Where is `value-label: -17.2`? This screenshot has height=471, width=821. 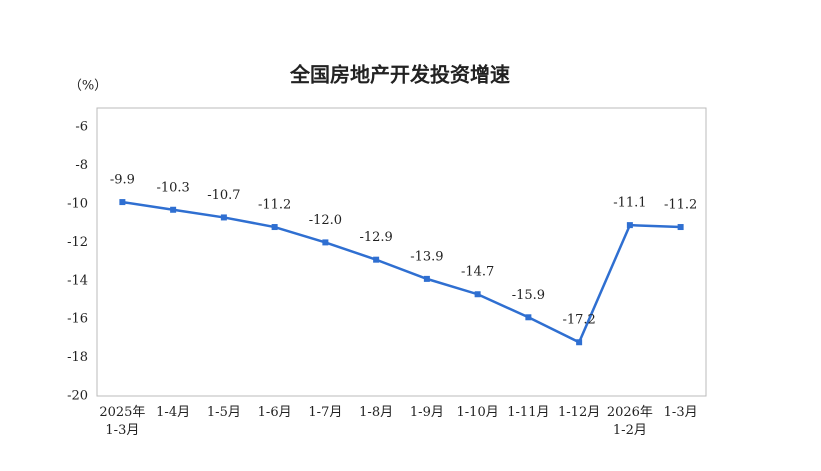 value-label: -17.2 is located at coordinates (578, 320).